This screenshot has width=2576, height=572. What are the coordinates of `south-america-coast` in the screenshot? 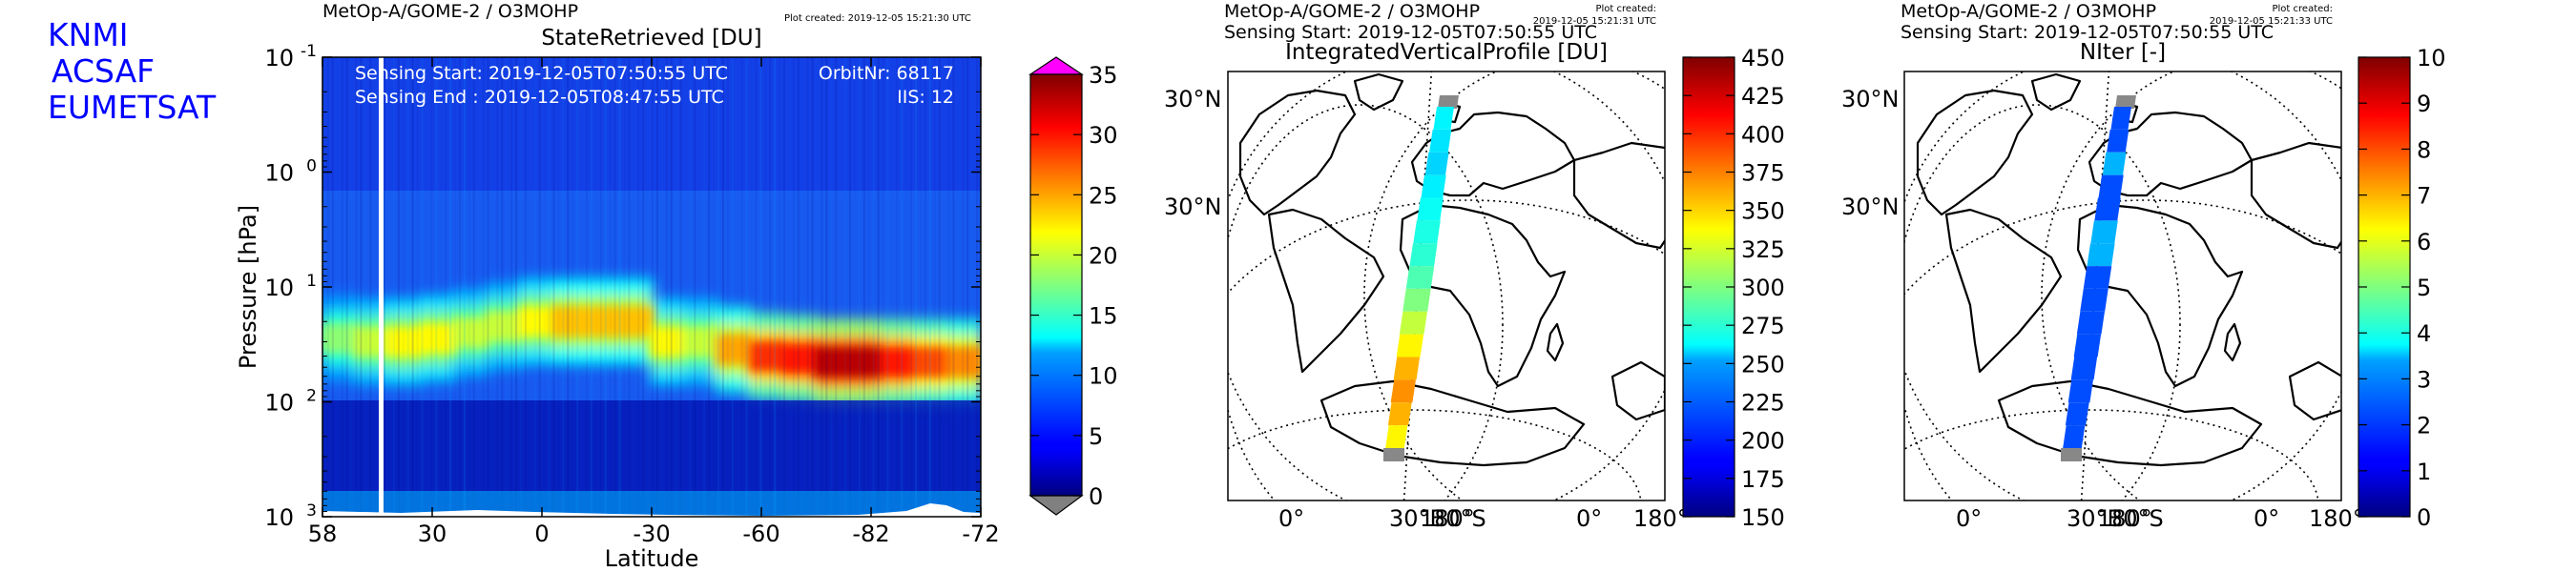 It's located at (1326, 291).